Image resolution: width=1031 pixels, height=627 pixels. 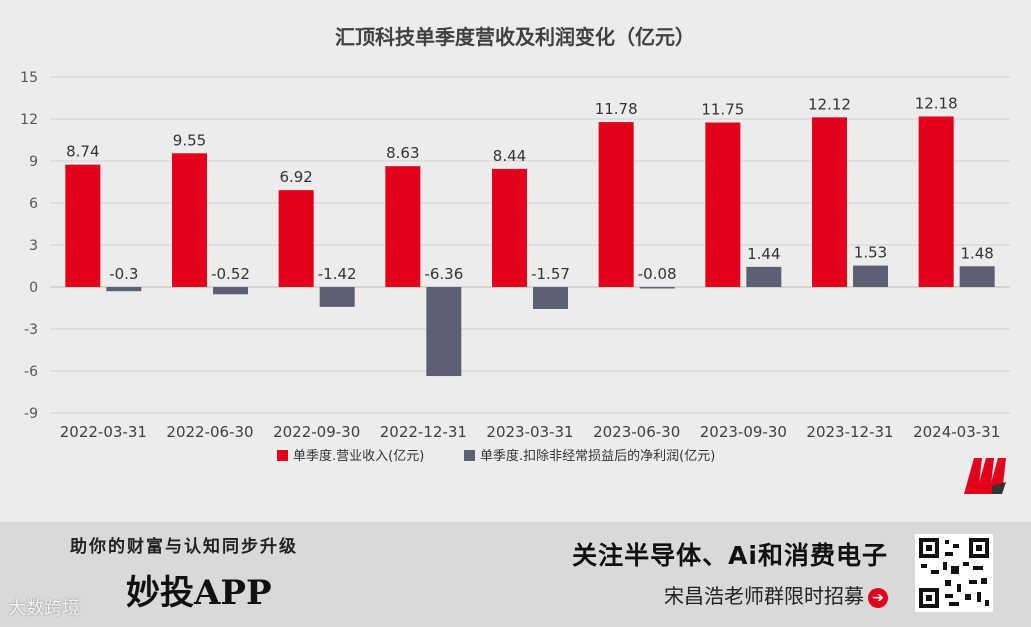 What do you see at coordinates (985, 476) in the screenshot?
I see `brand-logo-icon` at bounding box center [985, 476].